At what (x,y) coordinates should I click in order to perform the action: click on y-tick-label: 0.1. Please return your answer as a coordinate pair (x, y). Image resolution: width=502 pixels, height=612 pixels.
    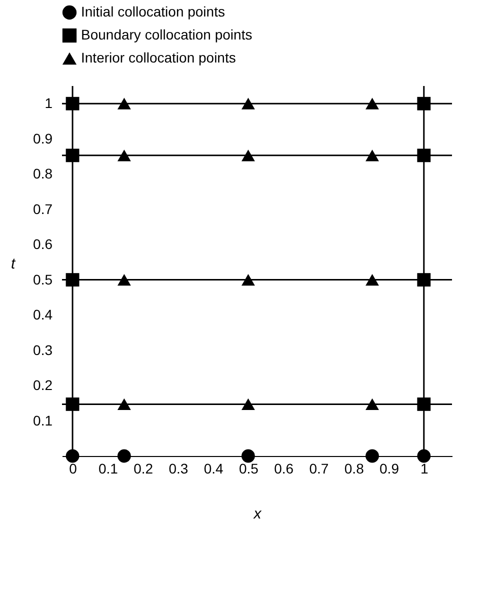
    Looking at the image, I should click on (43, 420).